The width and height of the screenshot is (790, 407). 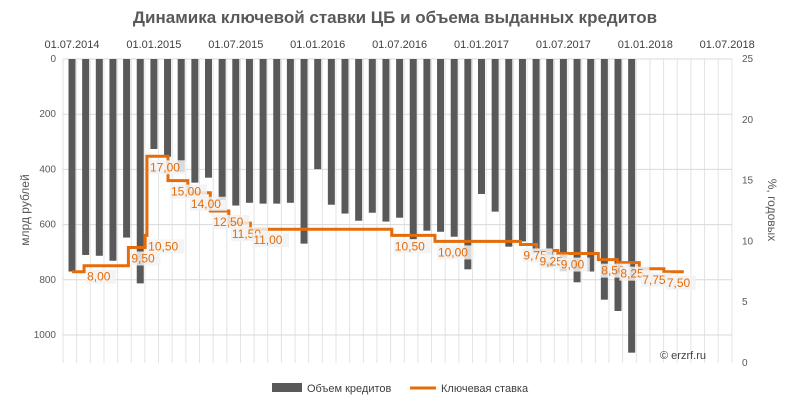 I want to click on rate-data-label: 14,00, so click(x=206, y=204).